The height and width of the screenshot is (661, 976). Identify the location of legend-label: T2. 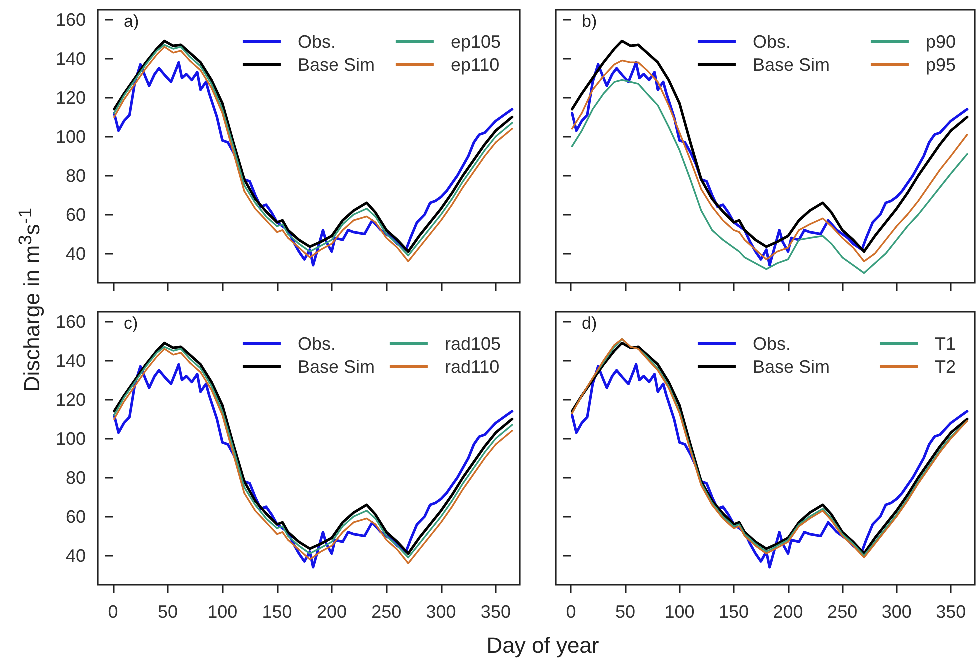
(945, 367).